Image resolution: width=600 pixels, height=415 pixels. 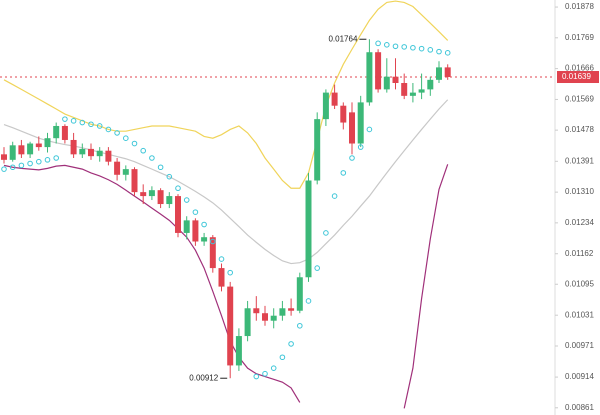 What do you see at coordinates (579, 160) in the screenshot?
I see `y-tick-label: 0.01391` at bounding box center [579, 160].